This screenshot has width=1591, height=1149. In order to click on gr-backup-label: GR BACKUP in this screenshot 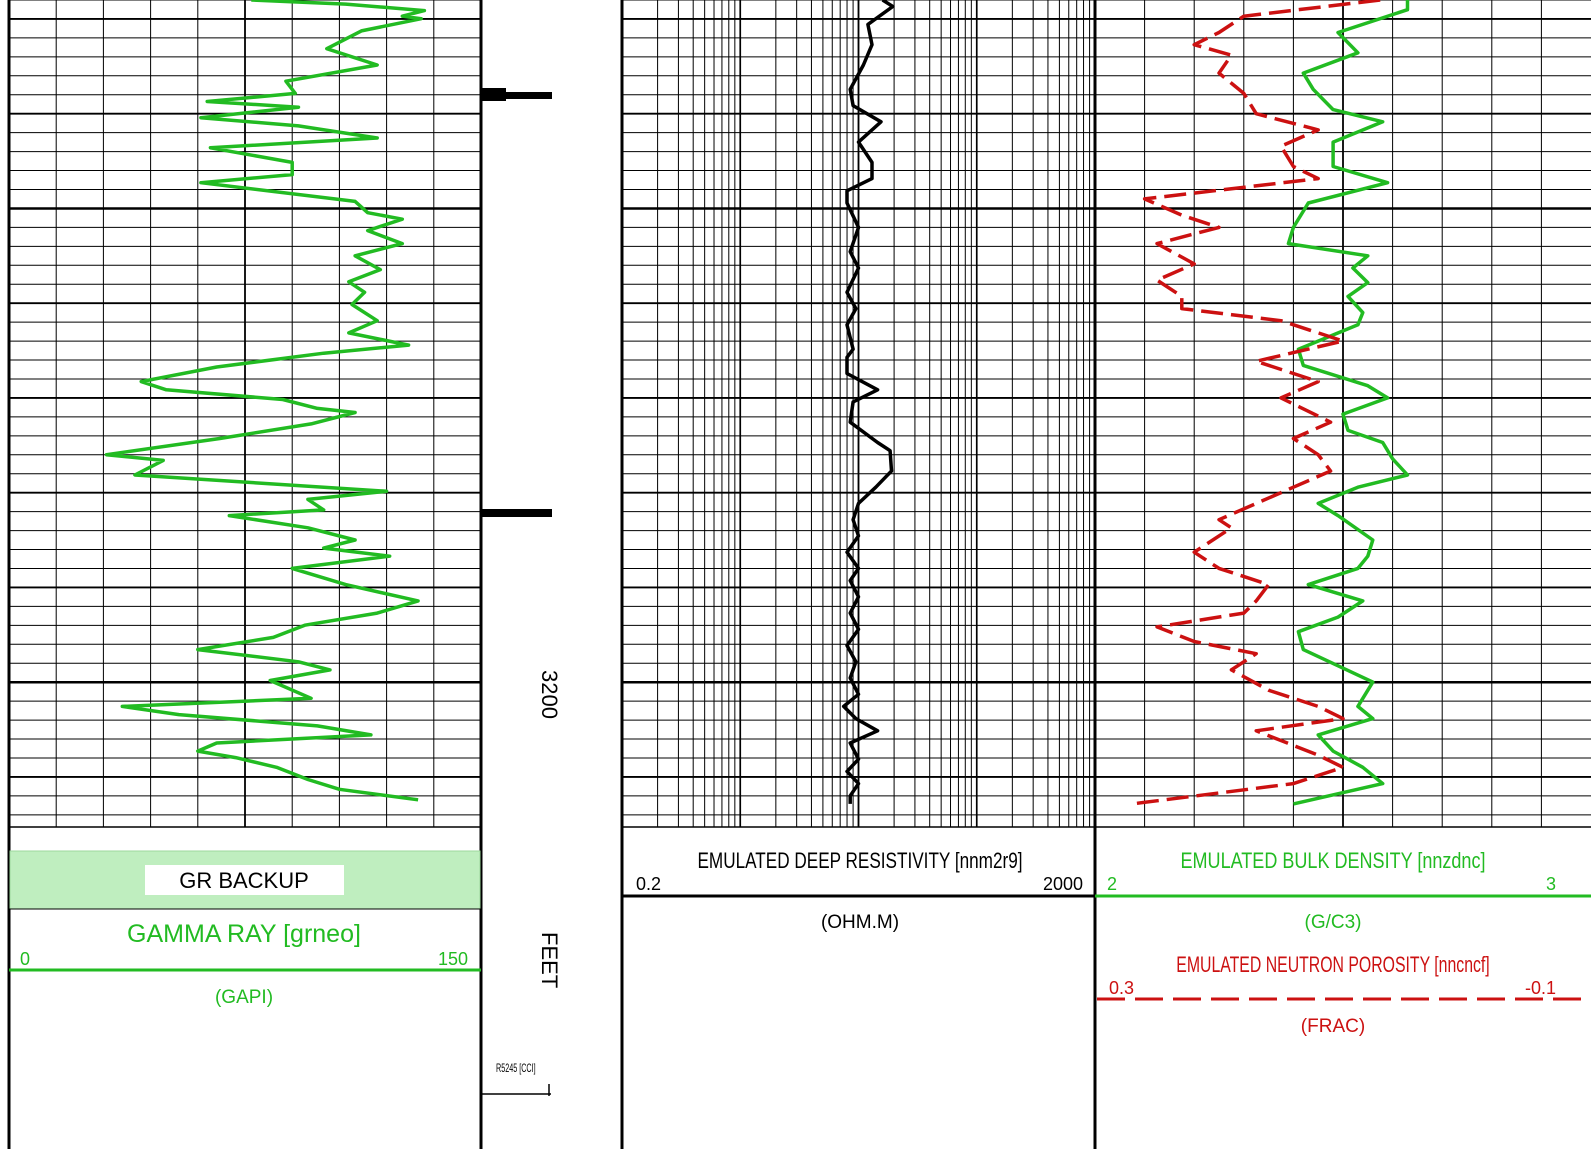, I will do `click(244, 880)`.